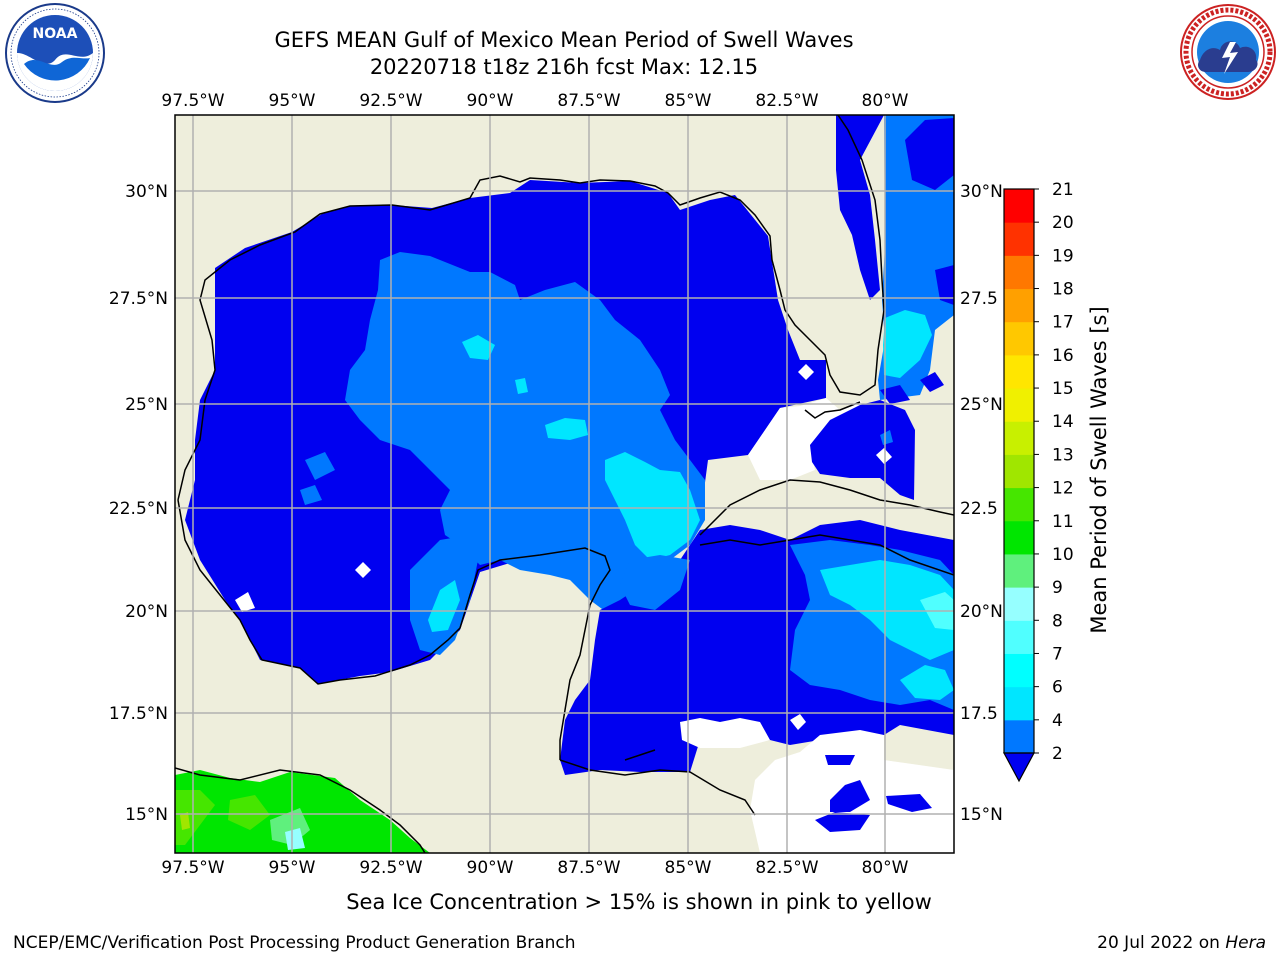  I want to click on lat-tick-right: 25°N, so click(981, 405).